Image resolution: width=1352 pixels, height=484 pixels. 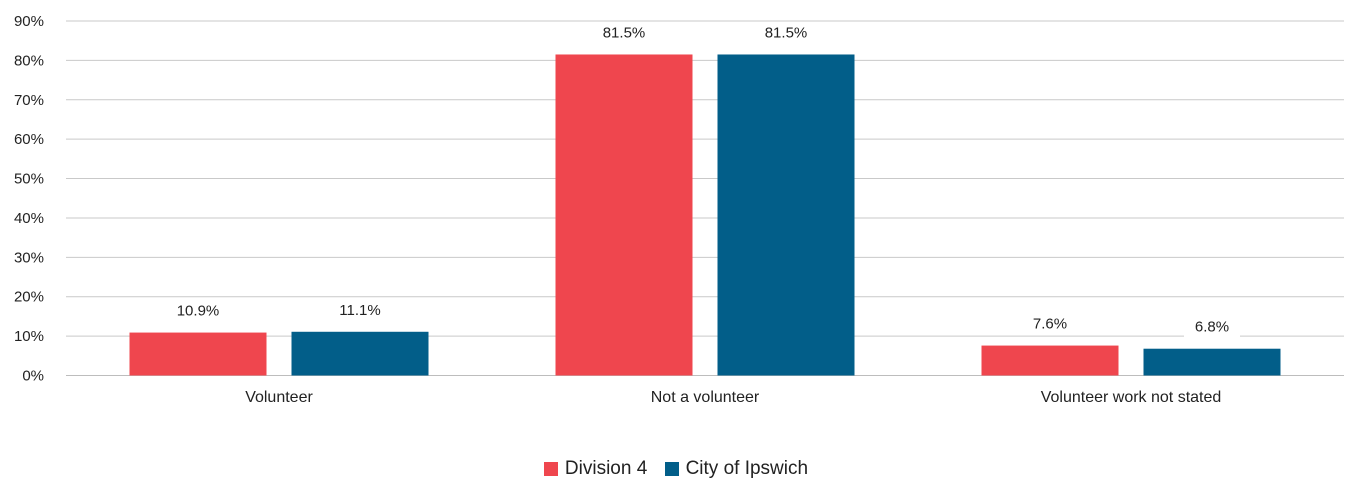 I want to click on y-tick-label: 60%, so click(x=29, y=139).